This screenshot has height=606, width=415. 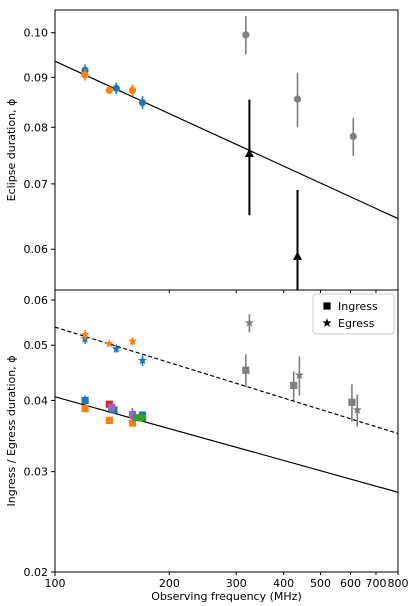 What do you see at coordinates (398, 583) in the screenshot?
I see `x-tick-label: 800` at bounding box center [398, 583].